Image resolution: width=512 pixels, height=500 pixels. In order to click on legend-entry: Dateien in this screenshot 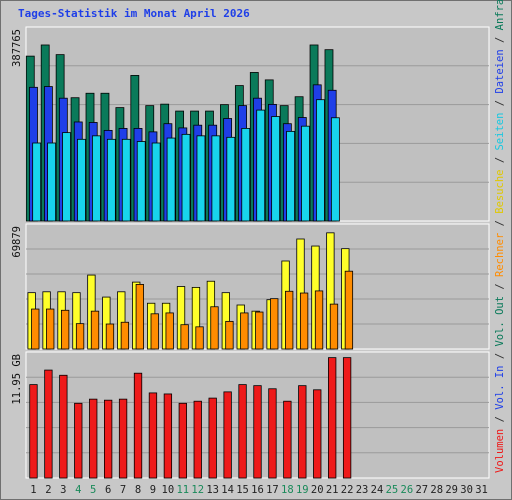, I will do `click(500, 71)`.